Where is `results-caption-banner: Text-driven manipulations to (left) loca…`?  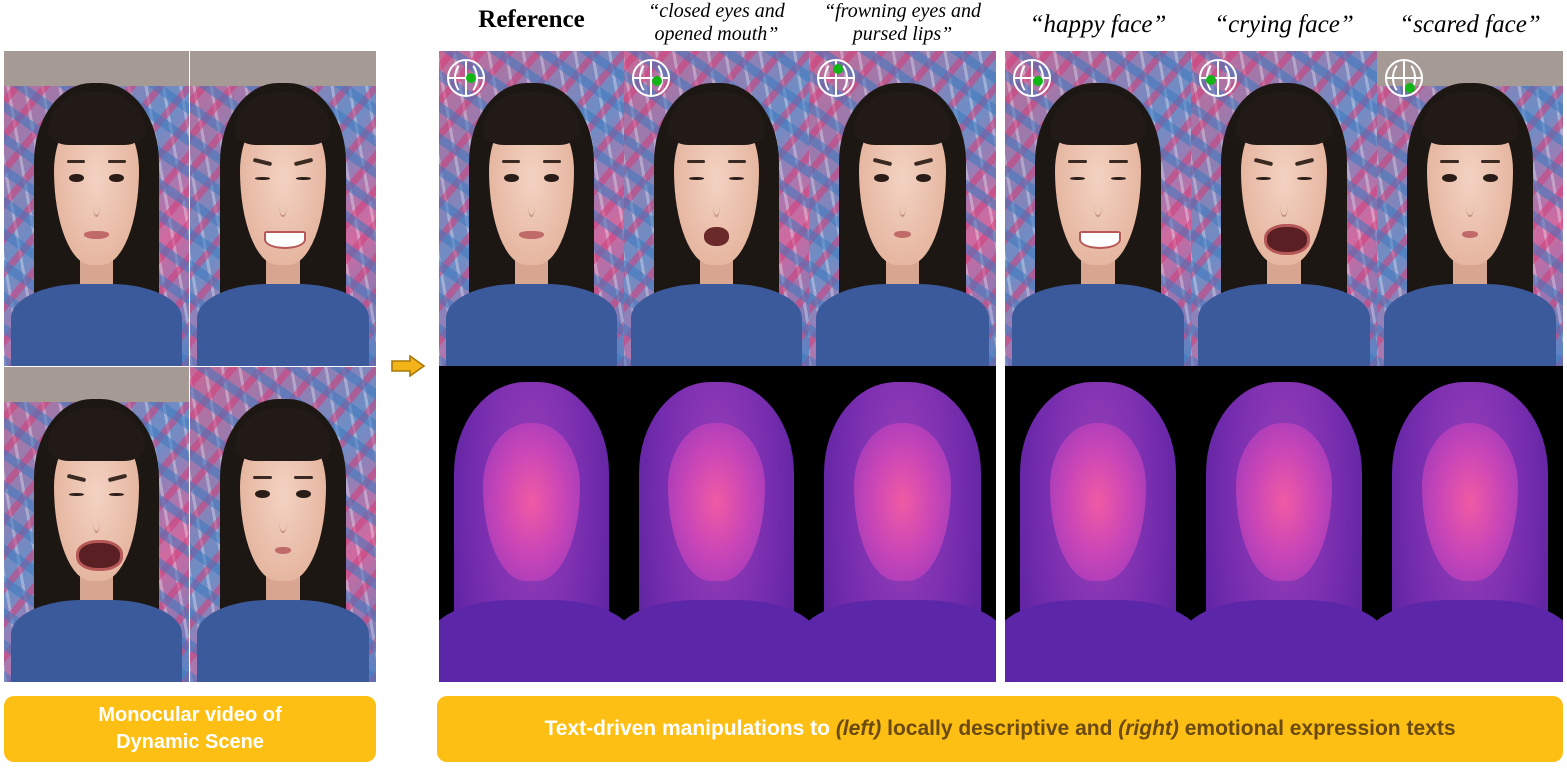
results-caption-banner: Text-driven manipulations to (left) loca… is located at coordinates (1000, 729).